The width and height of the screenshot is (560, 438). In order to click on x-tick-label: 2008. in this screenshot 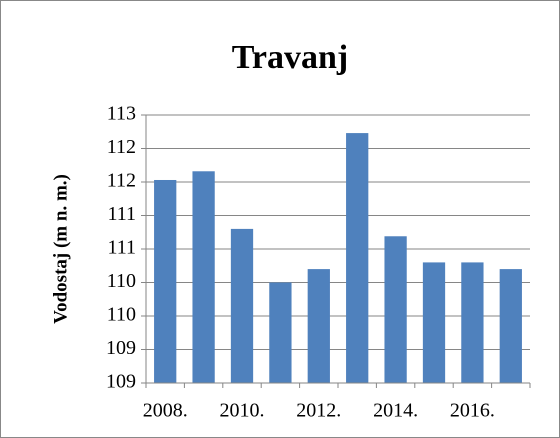, I will do `click(165, 411)`.